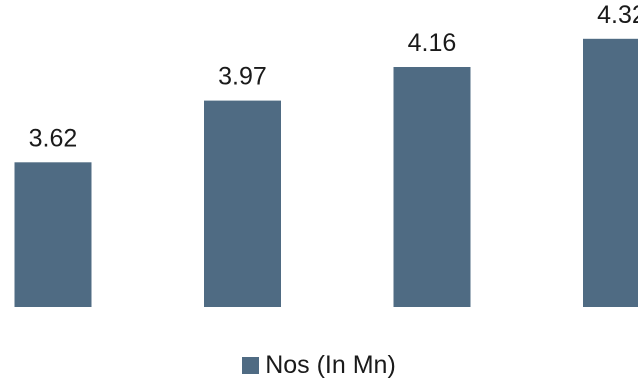  I want to click on legend-label: Nos (In Mn), so click(330, 365).